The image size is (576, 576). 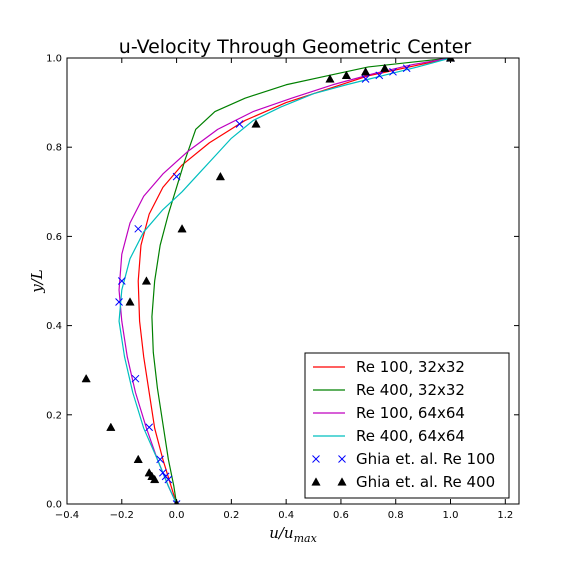 What do you see at coordinates (54, 237) in the screenshot?
I see `y-tick-label: 0.6` at bounding box center [54, 237].